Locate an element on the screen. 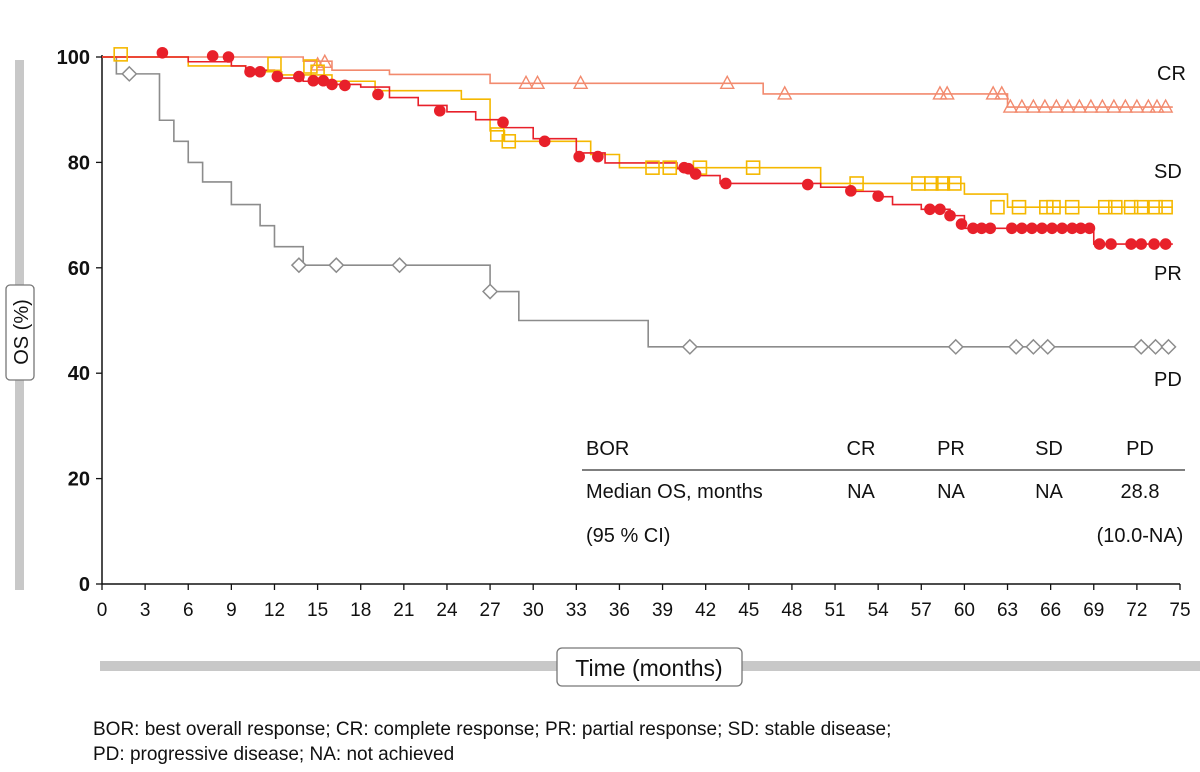 This screenshot has width=1200, height=772. table-header-pr: PR is located at coordinates (951, 449).